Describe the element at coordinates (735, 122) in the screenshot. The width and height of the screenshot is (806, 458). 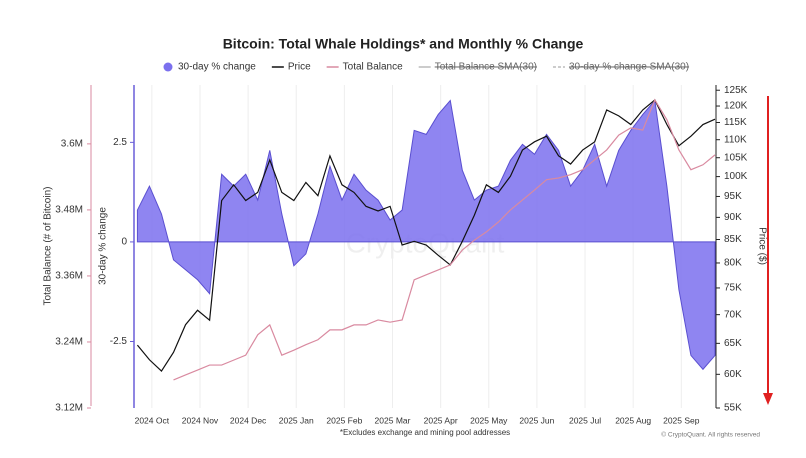
I see `y2-tick-label: 115K` at that location.